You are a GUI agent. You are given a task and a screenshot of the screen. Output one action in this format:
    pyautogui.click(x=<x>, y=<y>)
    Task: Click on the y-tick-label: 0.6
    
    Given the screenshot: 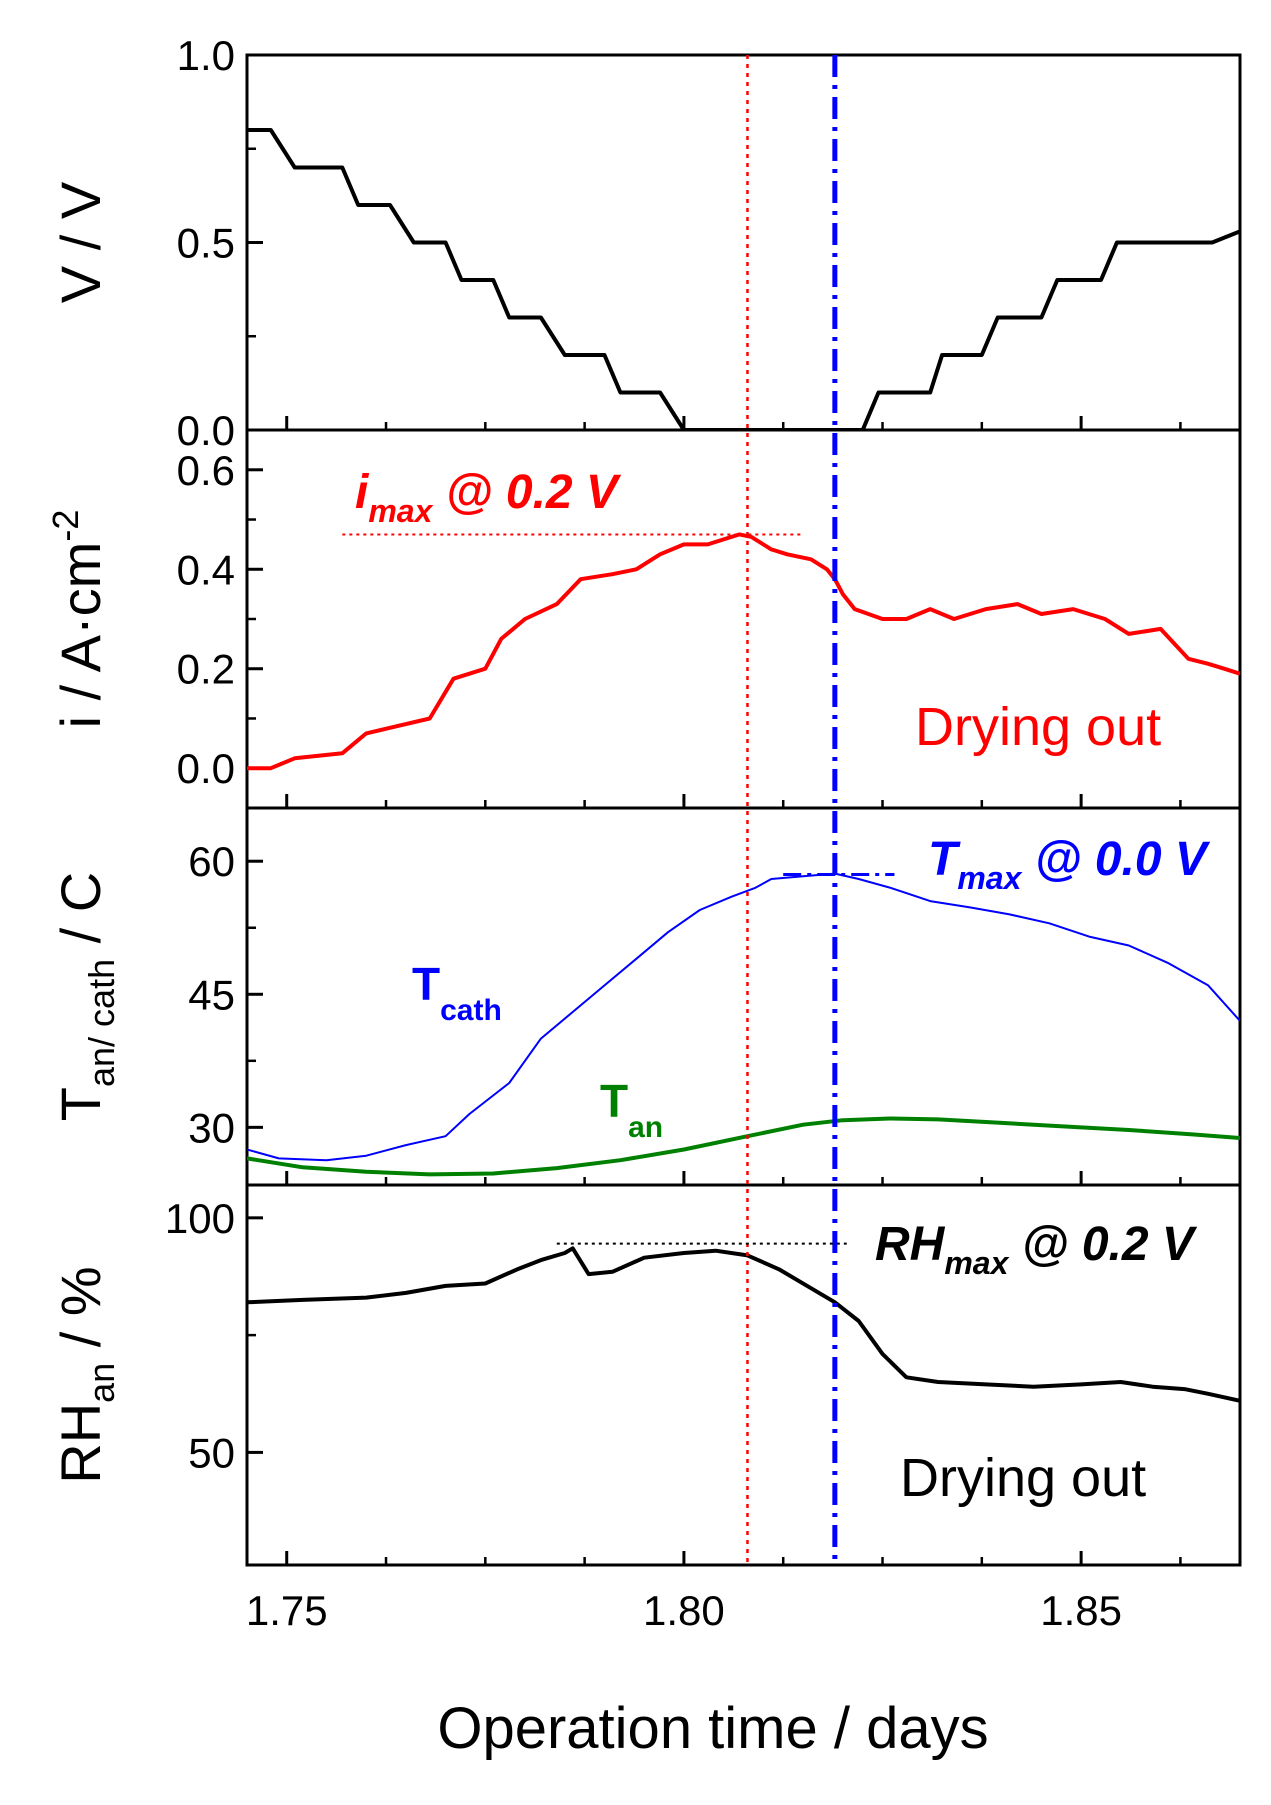 What is the action you would take?
    pyautogui.click(x=206, y=470)
    